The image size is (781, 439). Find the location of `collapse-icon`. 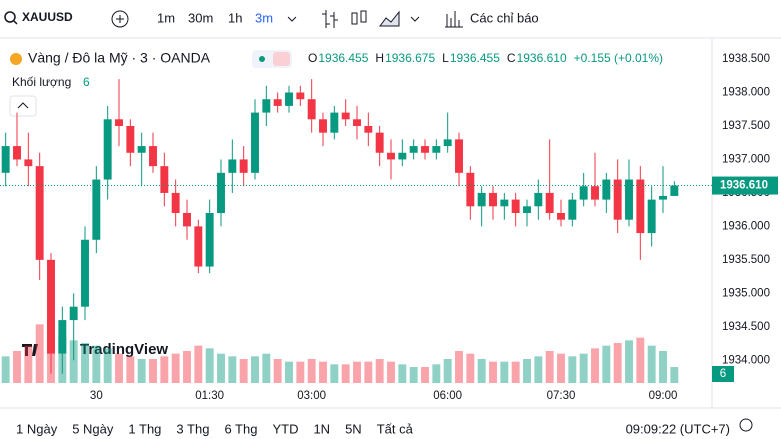

collapse-icon is located at coordinates (23, 105).